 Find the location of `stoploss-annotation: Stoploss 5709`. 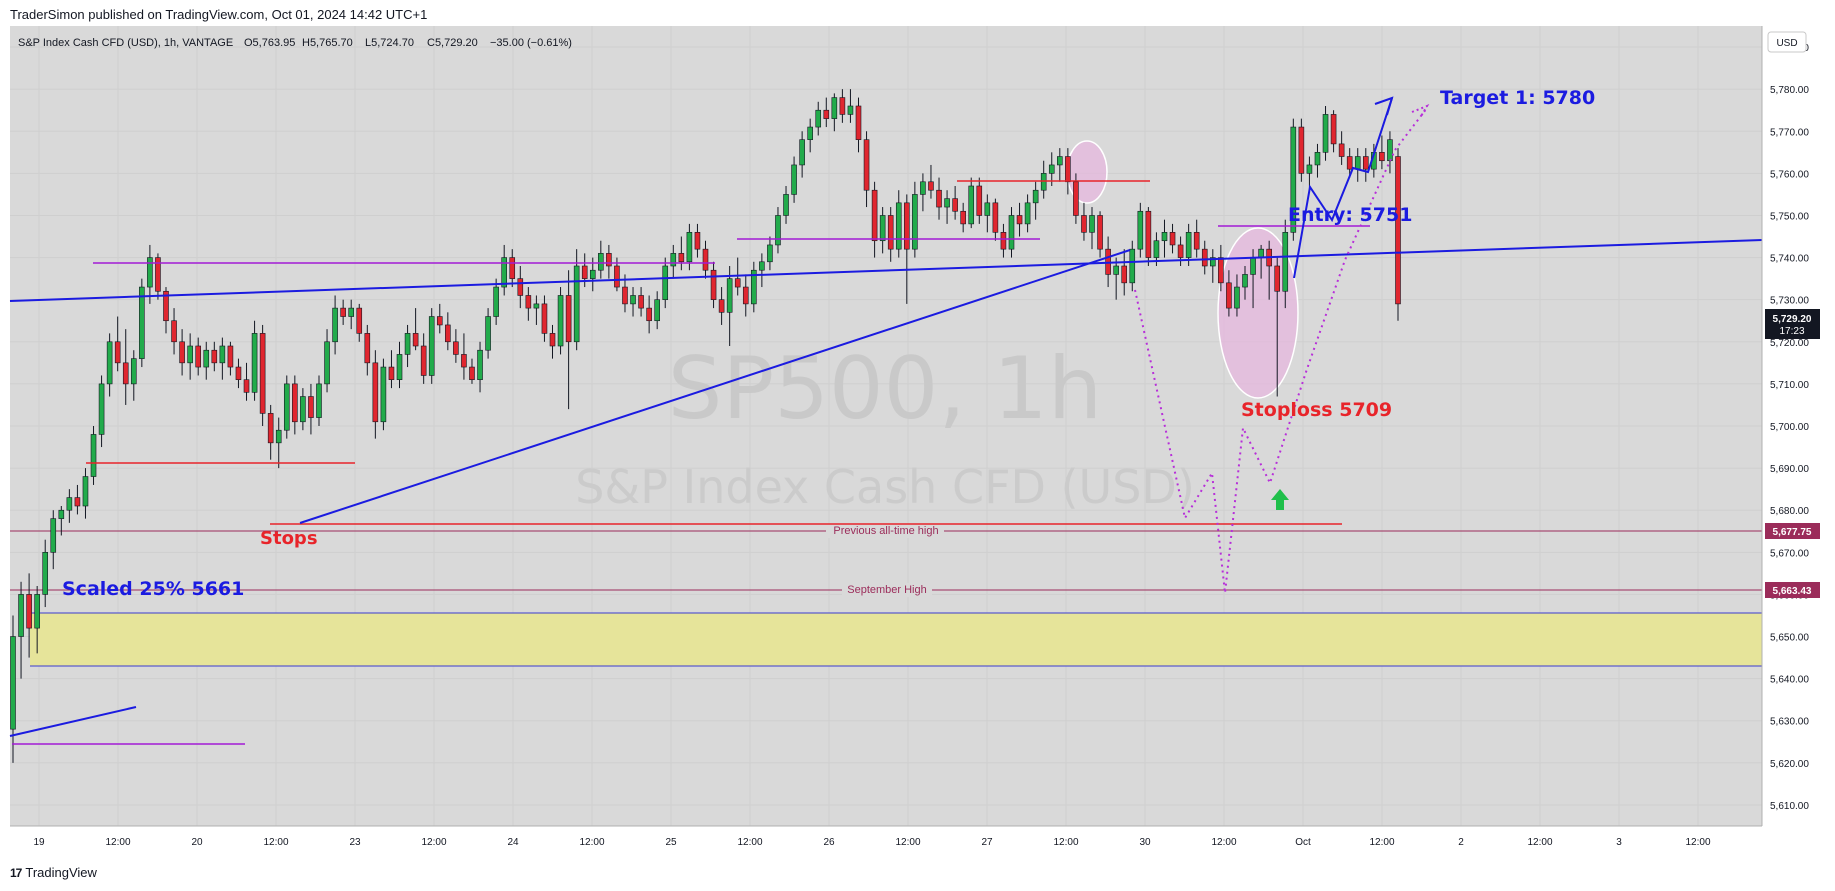

stoploss-annotation: Stoploss 5709 is located at coordinates (1316, 410).